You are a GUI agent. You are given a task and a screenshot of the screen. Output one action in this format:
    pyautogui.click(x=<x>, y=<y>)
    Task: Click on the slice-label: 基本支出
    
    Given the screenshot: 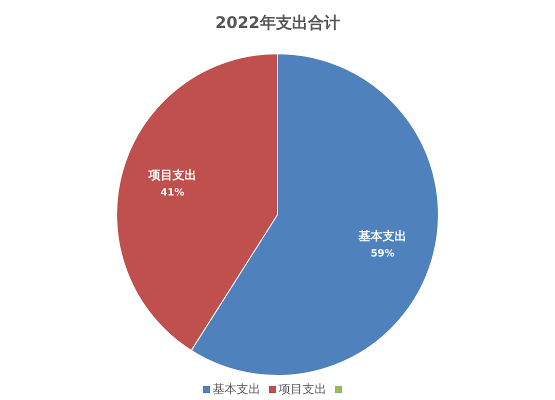 What is the action you would take?
    pyautogui.click(x=382, y=236)
    